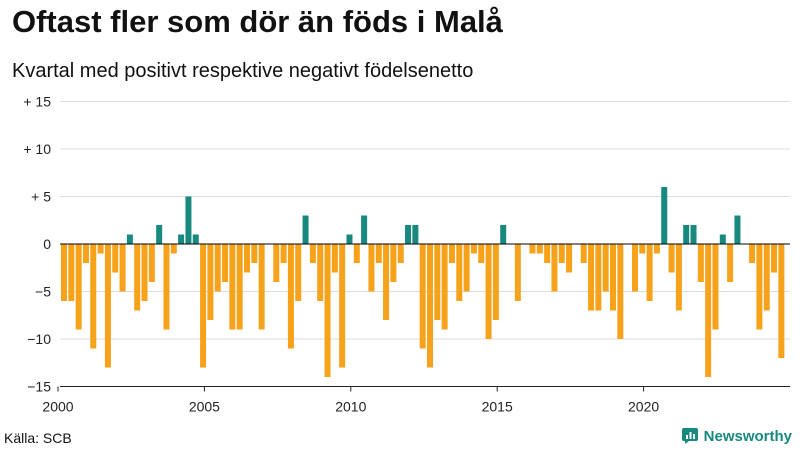  Describe the element at coordinates (57, 407) in the screenshot. I see `x-tick-label: 2000` at that location.